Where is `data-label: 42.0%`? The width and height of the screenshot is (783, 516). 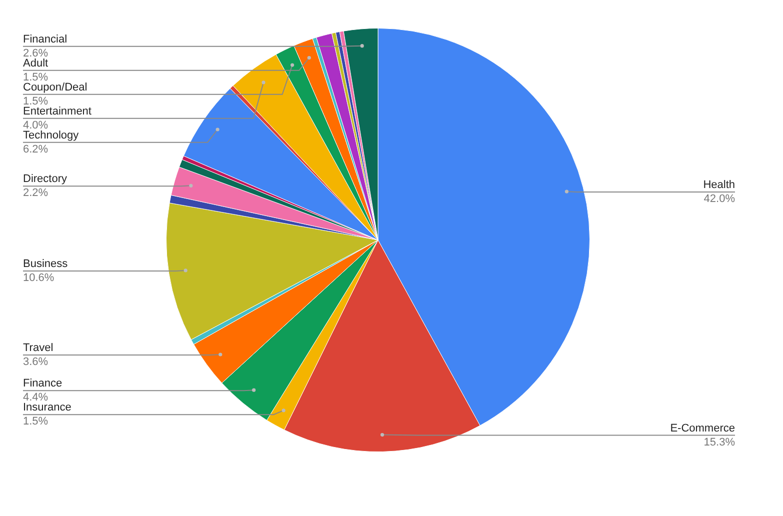 data-label: 42.0% is located at coordinates (720, 199).